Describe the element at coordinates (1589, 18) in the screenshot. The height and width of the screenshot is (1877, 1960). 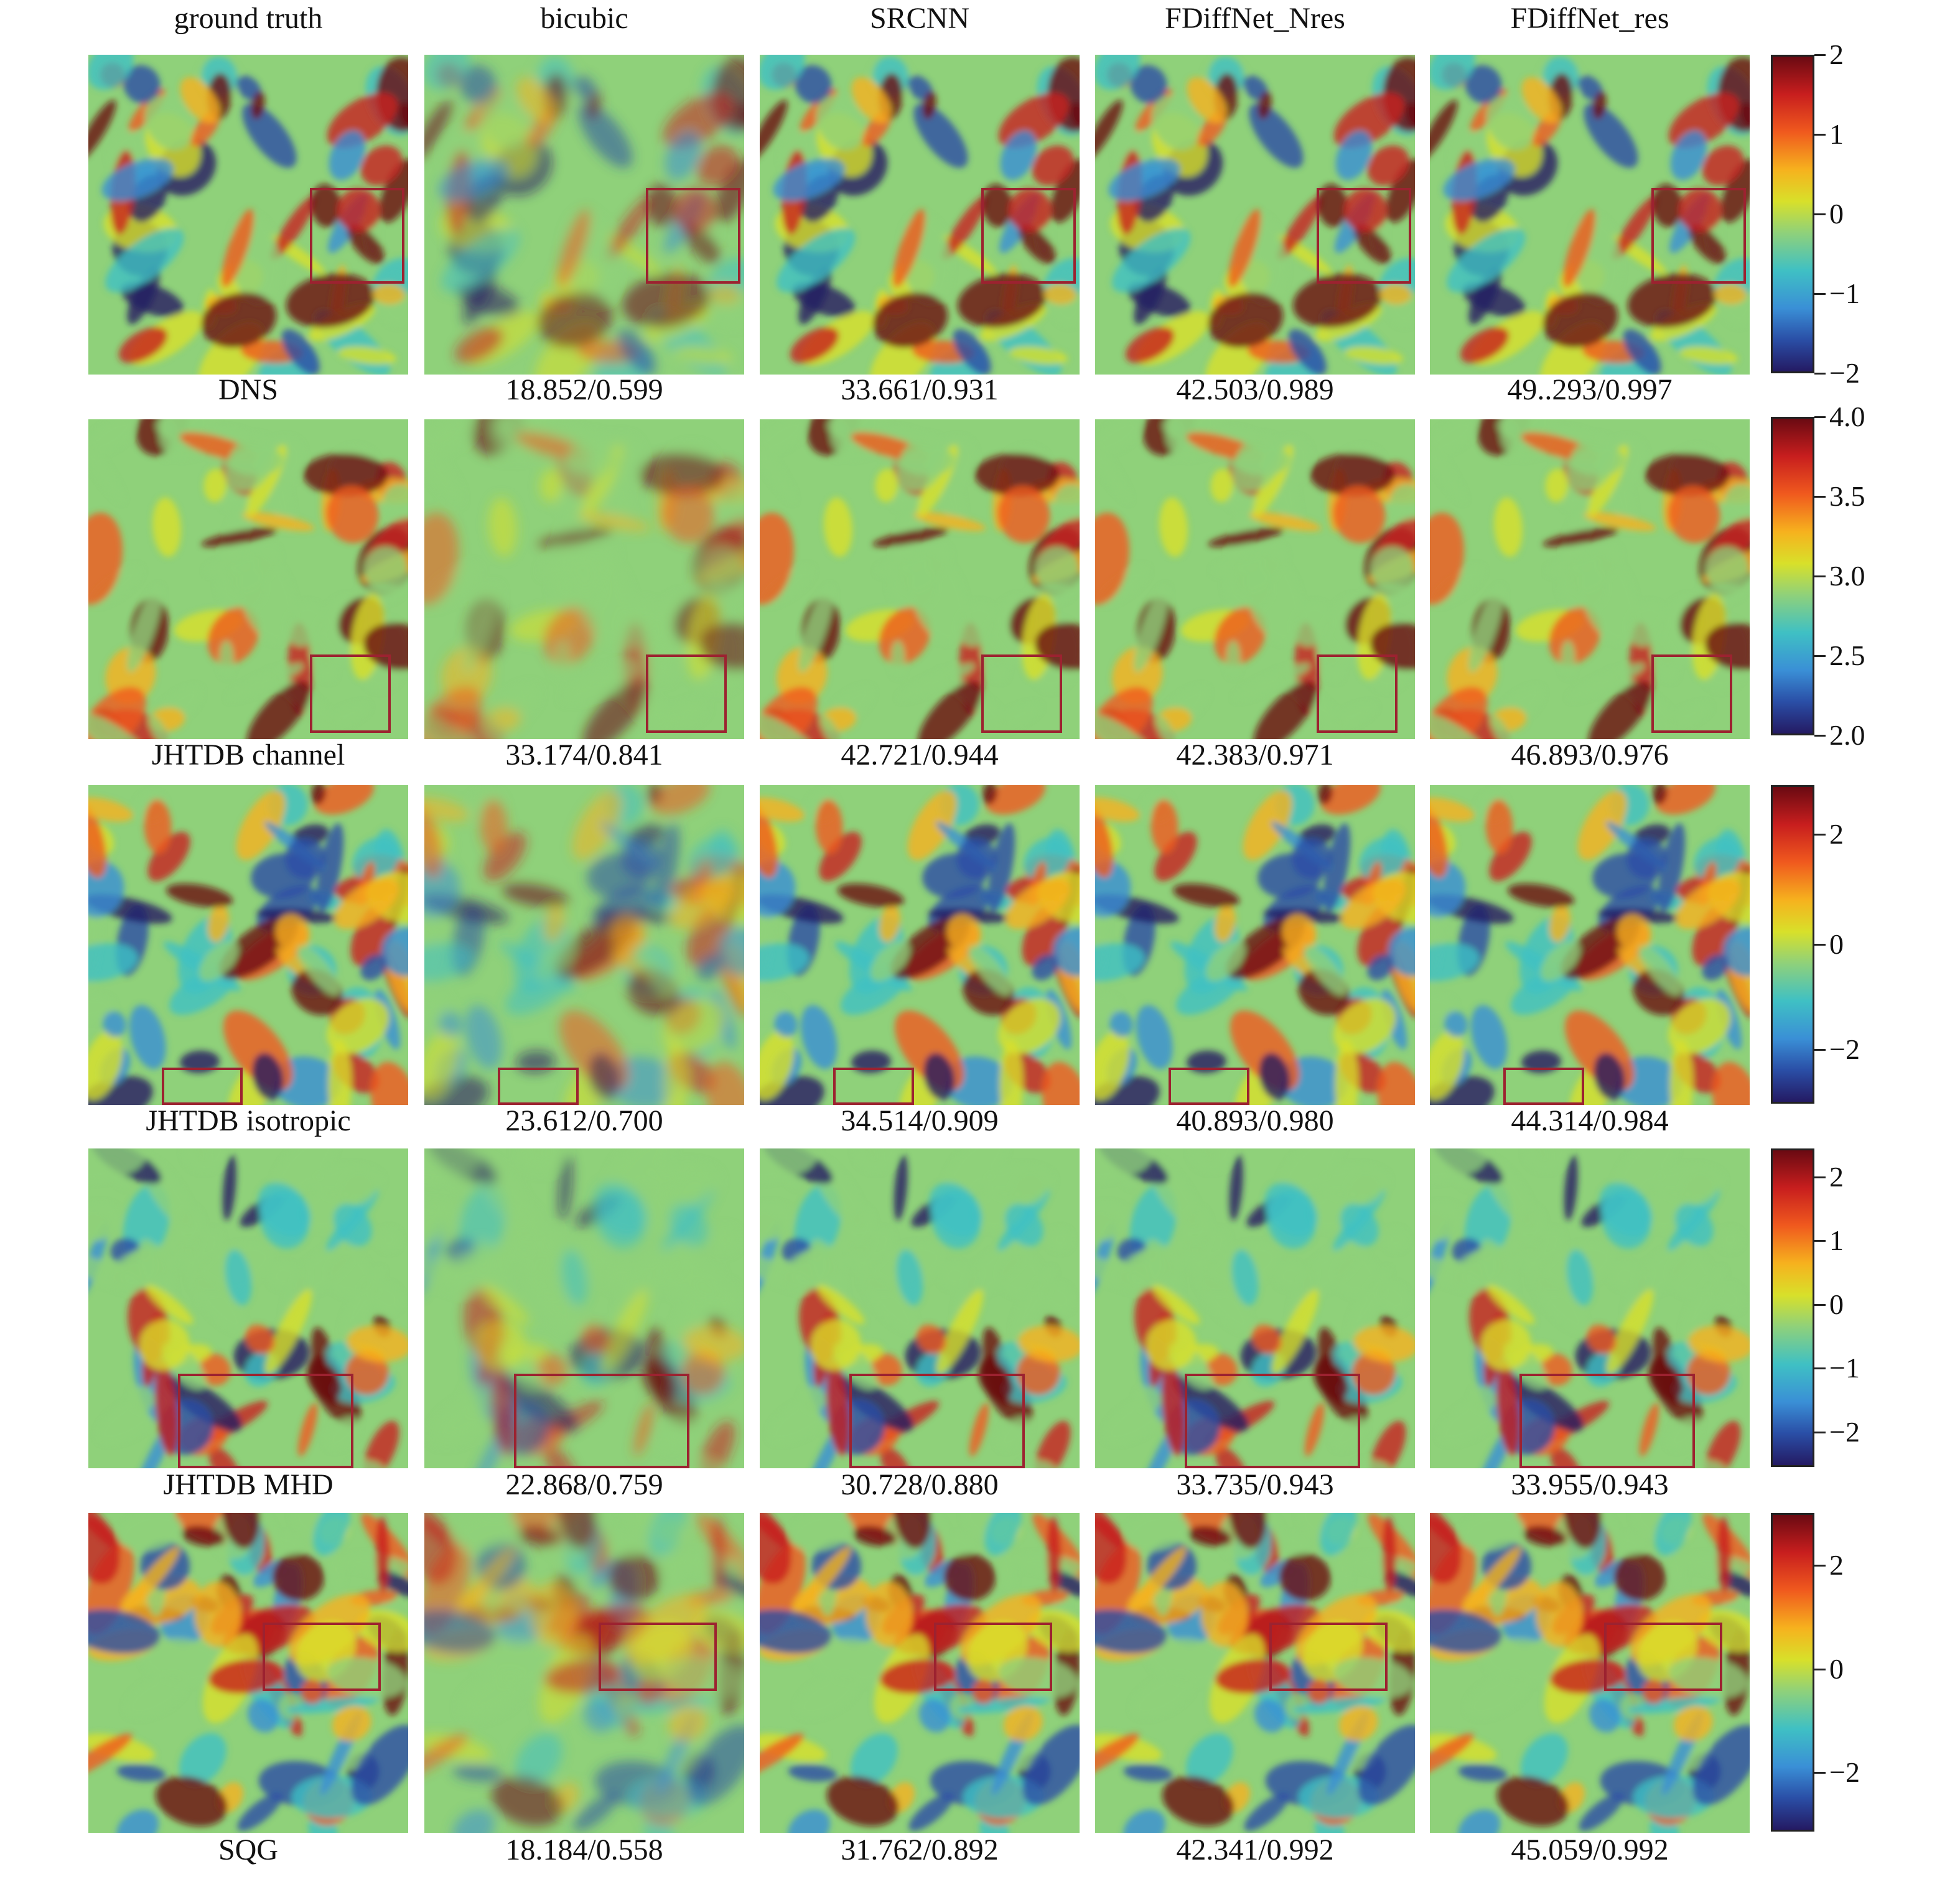
I see `column-title: FDiffNet_res` at that location.